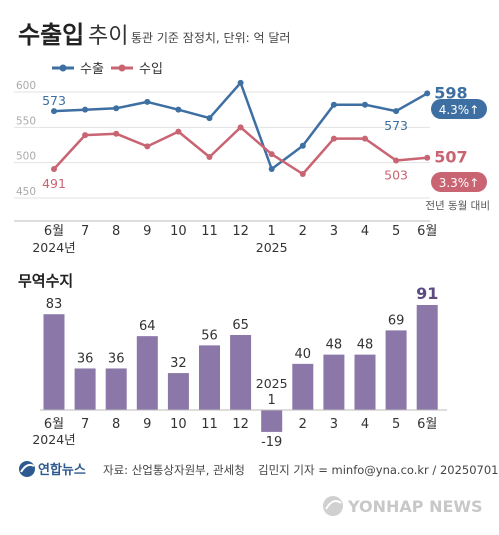 The width and height of the screenshot is (499, 535). I want to click on legend: 수출 수입, so click(107, 69).